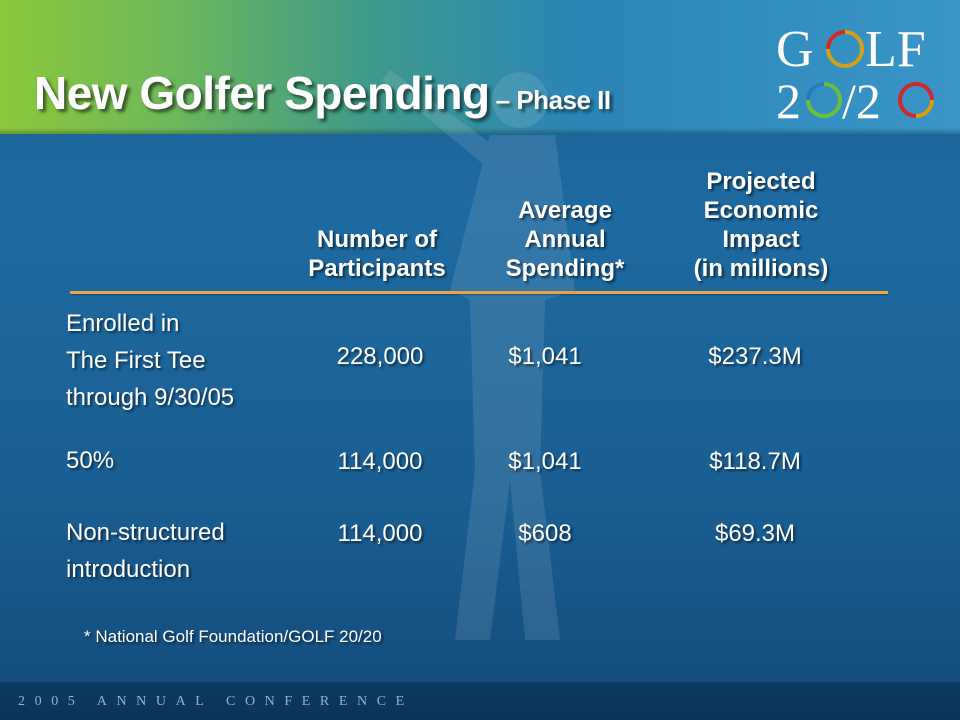 The image size is (960, 720). Describe the element at coordinates (565, 268) in the screenshot. I see `header-spending-line: Spending*` at that location.